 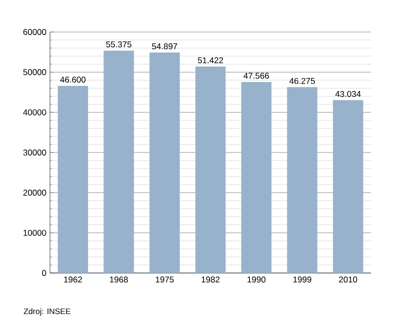 I want to click on x-tick-label: 1962, so click(x=73, y=279).